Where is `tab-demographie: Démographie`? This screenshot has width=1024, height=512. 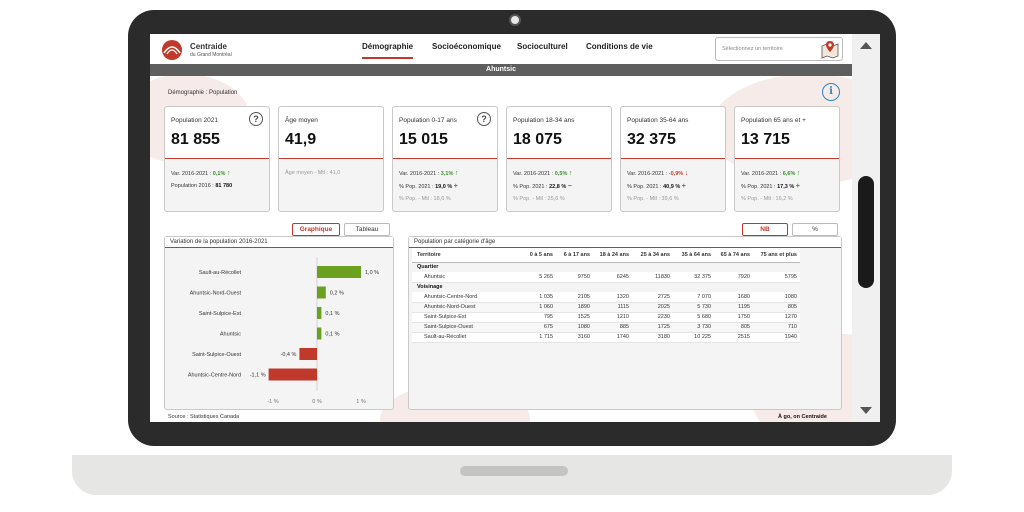 tab-demographie: Démographie is located at coordinates (388, 50).